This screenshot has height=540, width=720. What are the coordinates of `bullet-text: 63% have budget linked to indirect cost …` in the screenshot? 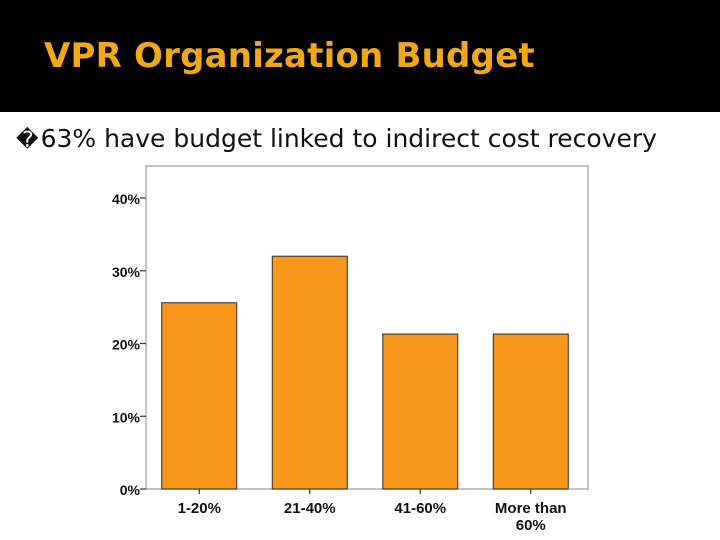 It's located at (348, 138).